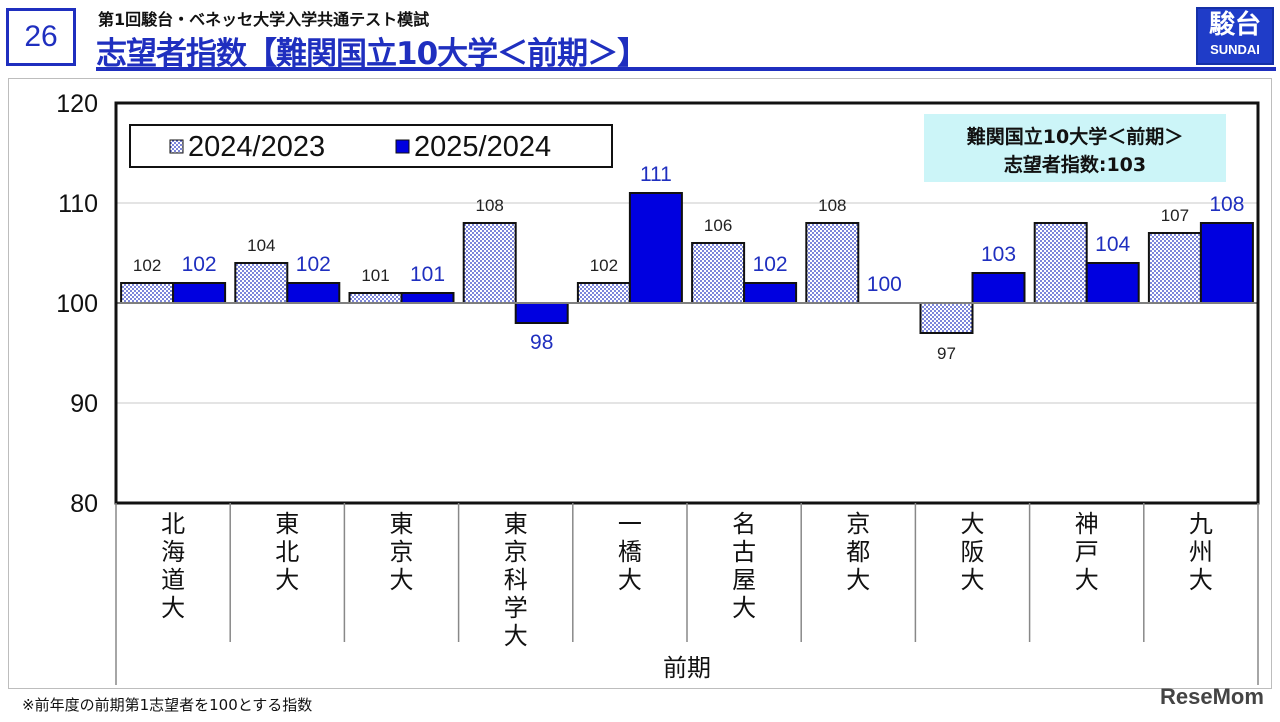 The image size is (1280, 722). Describe the element at coordinates (84, 504) in the screenshot. I see `y-tick-label: 80` at that location.